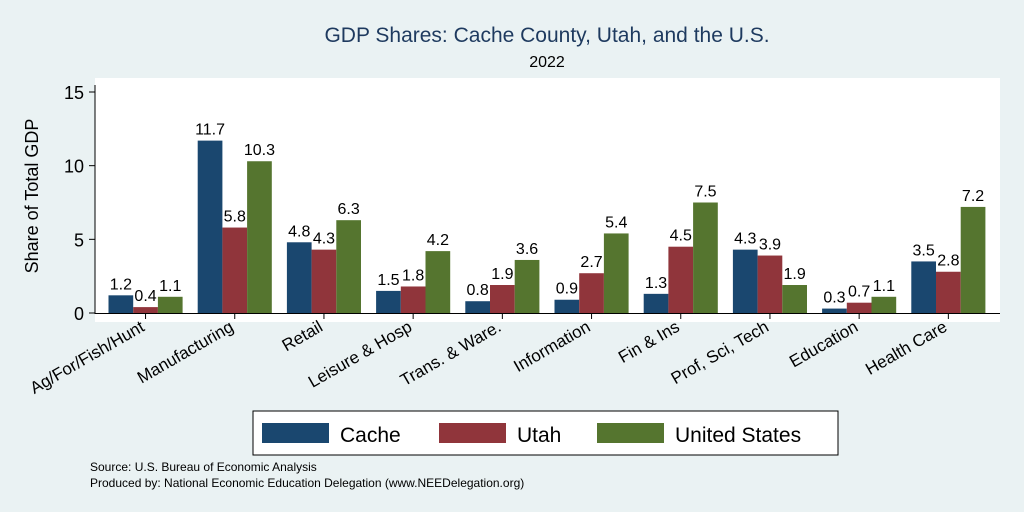  What do you see at coordinates (299, 231) in the screenshot?
I see `bar-value-label: 4.8` at bounding box center [299, 231].